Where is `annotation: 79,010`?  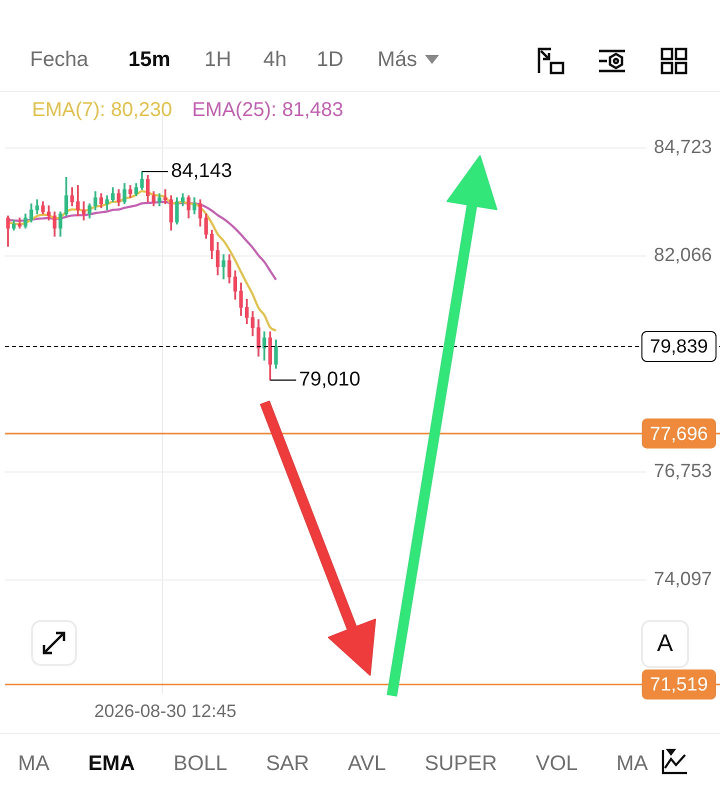 annotation: 79,010 is located at coordinates (329, 379).